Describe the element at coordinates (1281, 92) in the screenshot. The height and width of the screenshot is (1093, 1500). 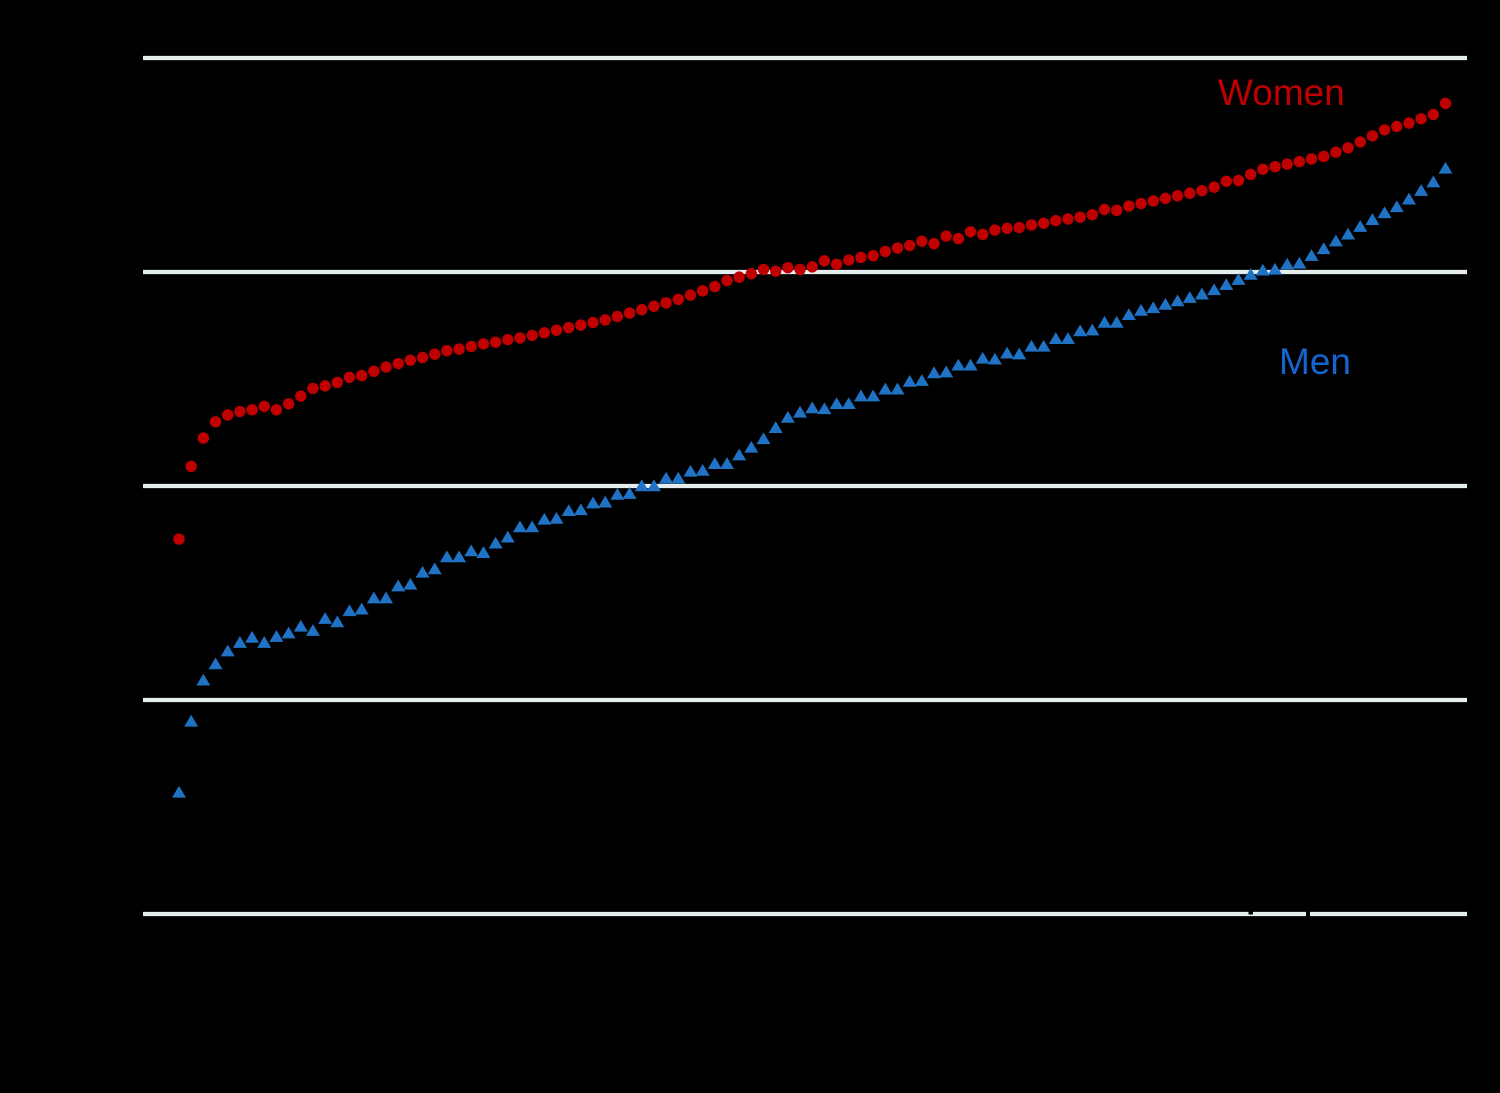
I see `women-series-label: Women` at that location.